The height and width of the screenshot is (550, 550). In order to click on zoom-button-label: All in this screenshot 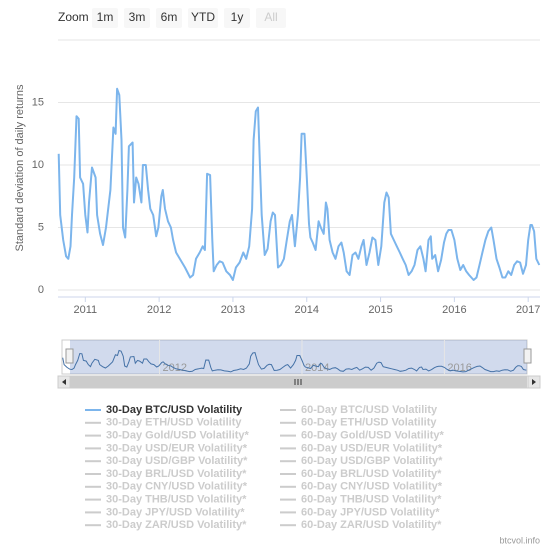, I will do `click(270, 17)`.